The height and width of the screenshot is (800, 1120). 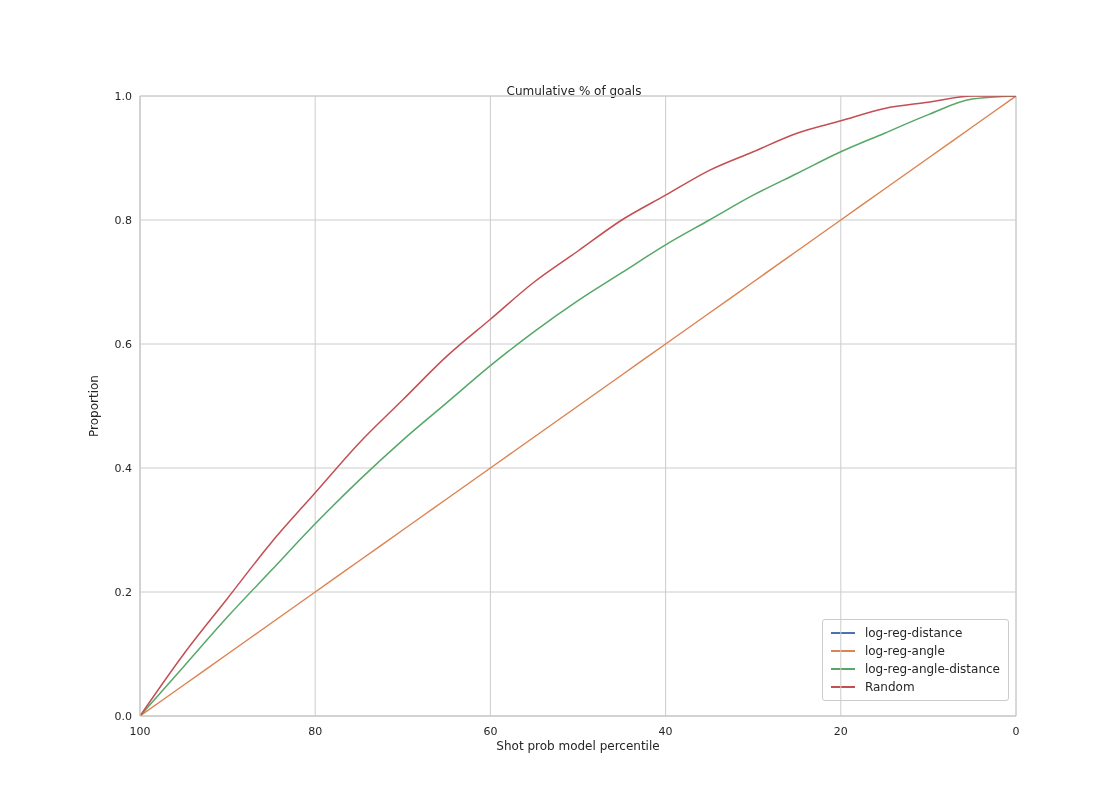 I want to click on x-tick-label: 0, so click(x=1016, y=731).